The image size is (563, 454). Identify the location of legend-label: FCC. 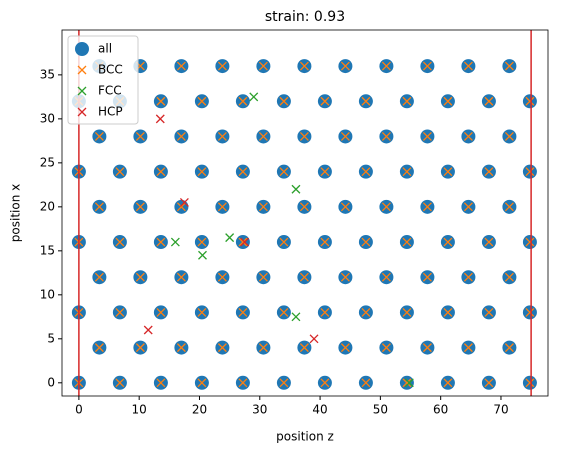
(110, 91).